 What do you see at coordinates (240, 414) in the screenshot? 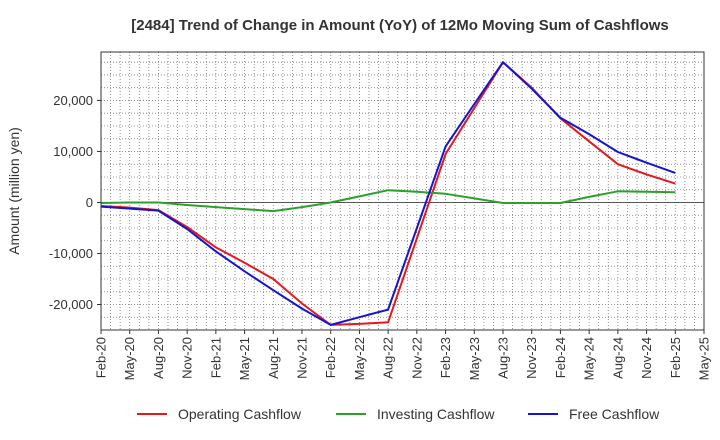
I see `legend-label: Operating Cashflow` at bounding box center [240, 414].